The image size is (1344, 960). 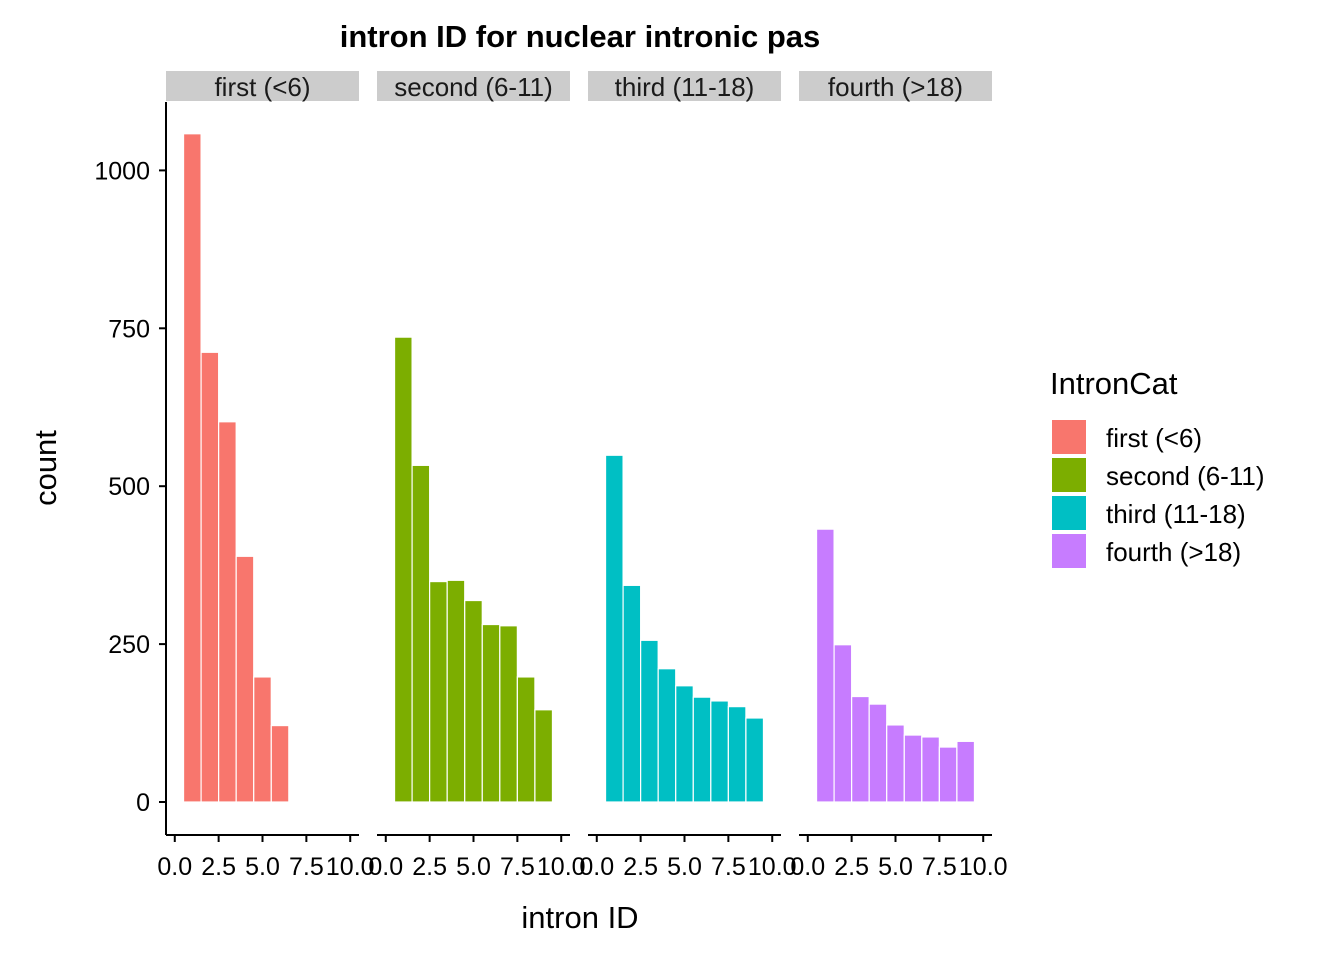 What do you see at coordinates (688, 476) in the screenshot?
I see `facet-panel: third (11-18) 0.0 2.5 5.0 7.5 10.0` at bounding box center [688, 476].